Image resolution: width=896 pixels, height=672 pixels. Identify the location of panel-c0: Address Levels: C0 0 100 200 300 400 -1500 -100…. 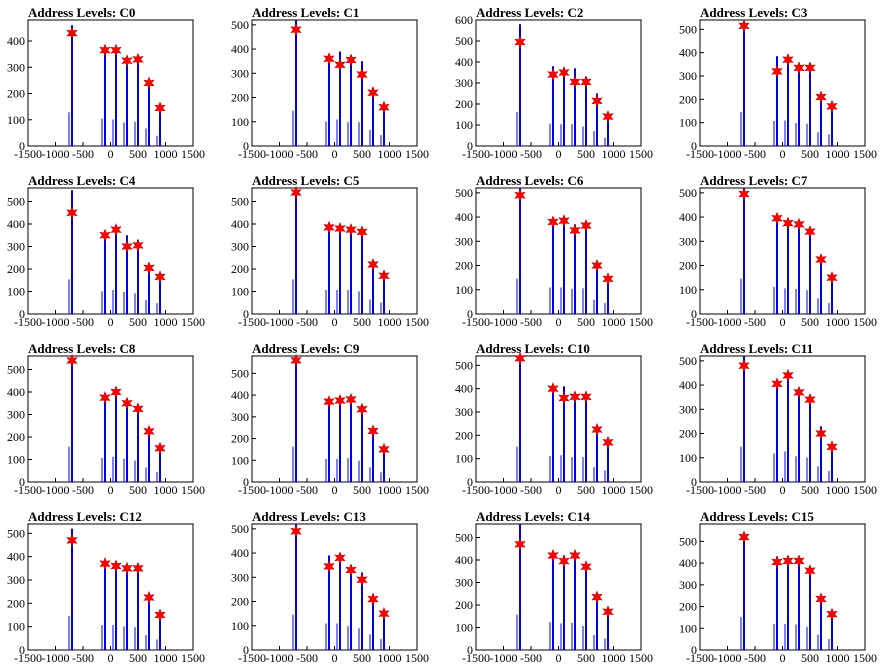
(106, 83).